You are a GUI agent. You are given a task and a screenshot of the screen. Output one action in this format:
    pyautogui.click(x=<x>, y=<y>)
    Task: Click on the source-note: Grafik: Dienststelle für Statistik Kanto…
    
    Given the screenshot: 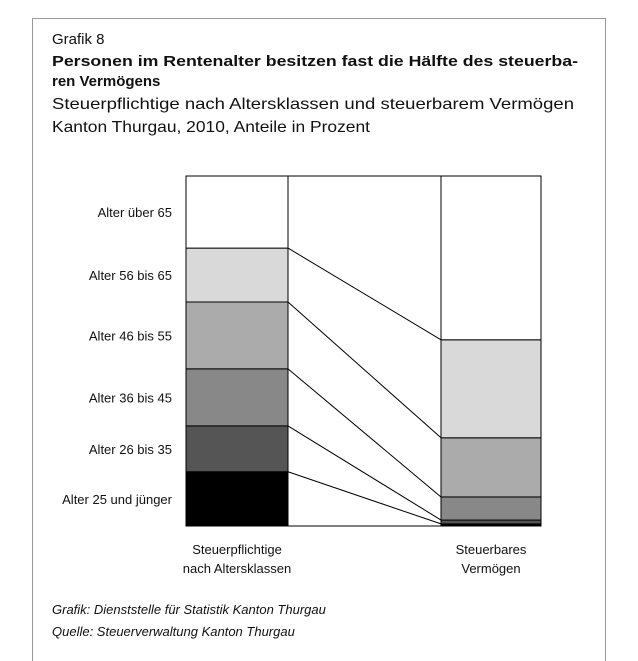 What is the action you would take?
    pyautogui.click(x=189, y=609)
    